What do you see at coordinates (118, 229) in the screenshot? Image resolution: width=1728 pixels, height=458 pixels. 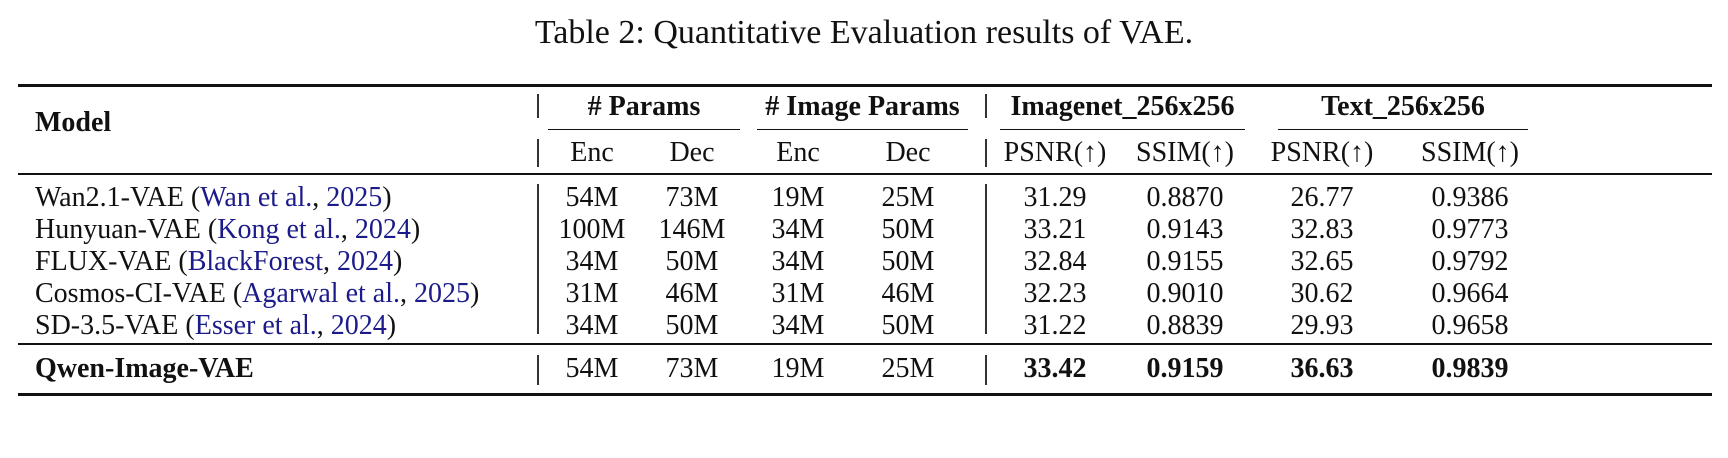 I see `model-text: Hunyuan-VAE` at bounding box center [118, 229].